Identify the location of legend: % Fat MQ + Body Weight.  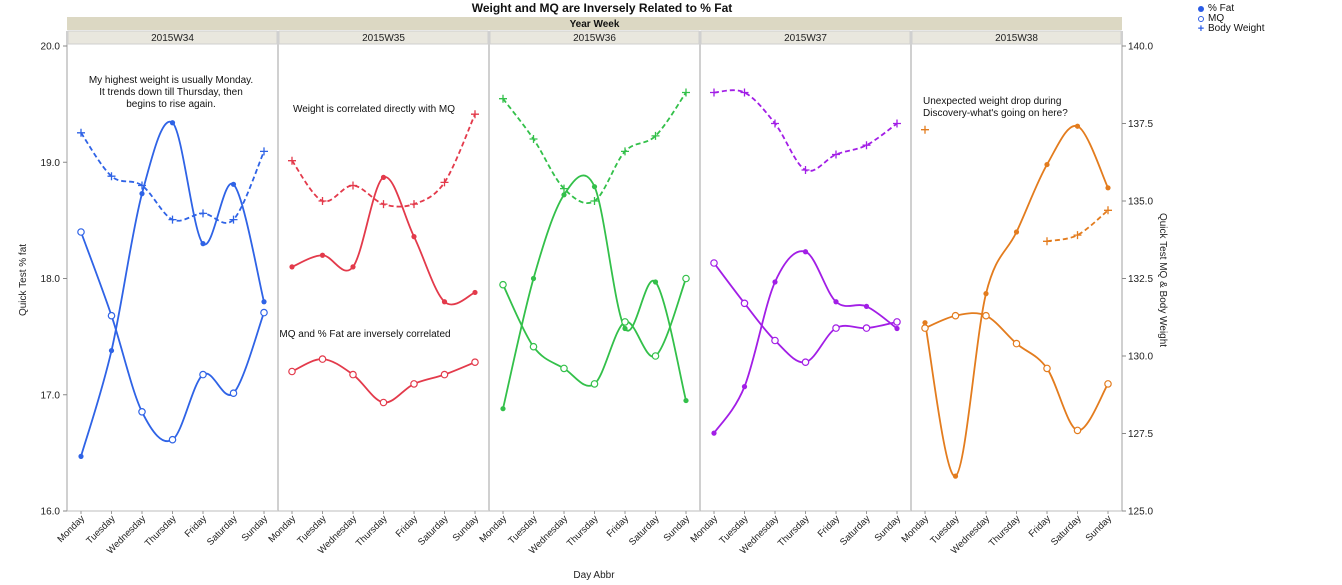
(1229, 19).